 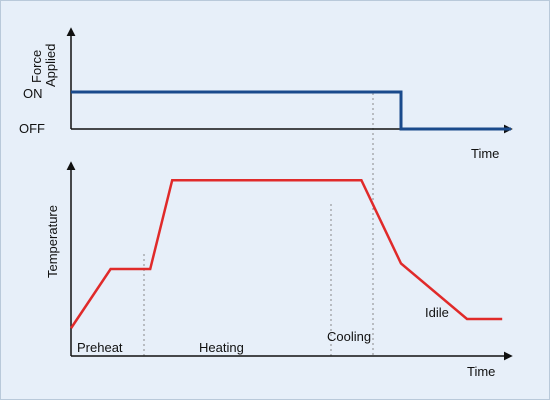 What do you see at coordinates (221, 347) in the screenshot?
I see `phase-label-heating: Heating` at bounding box center [221, 347].